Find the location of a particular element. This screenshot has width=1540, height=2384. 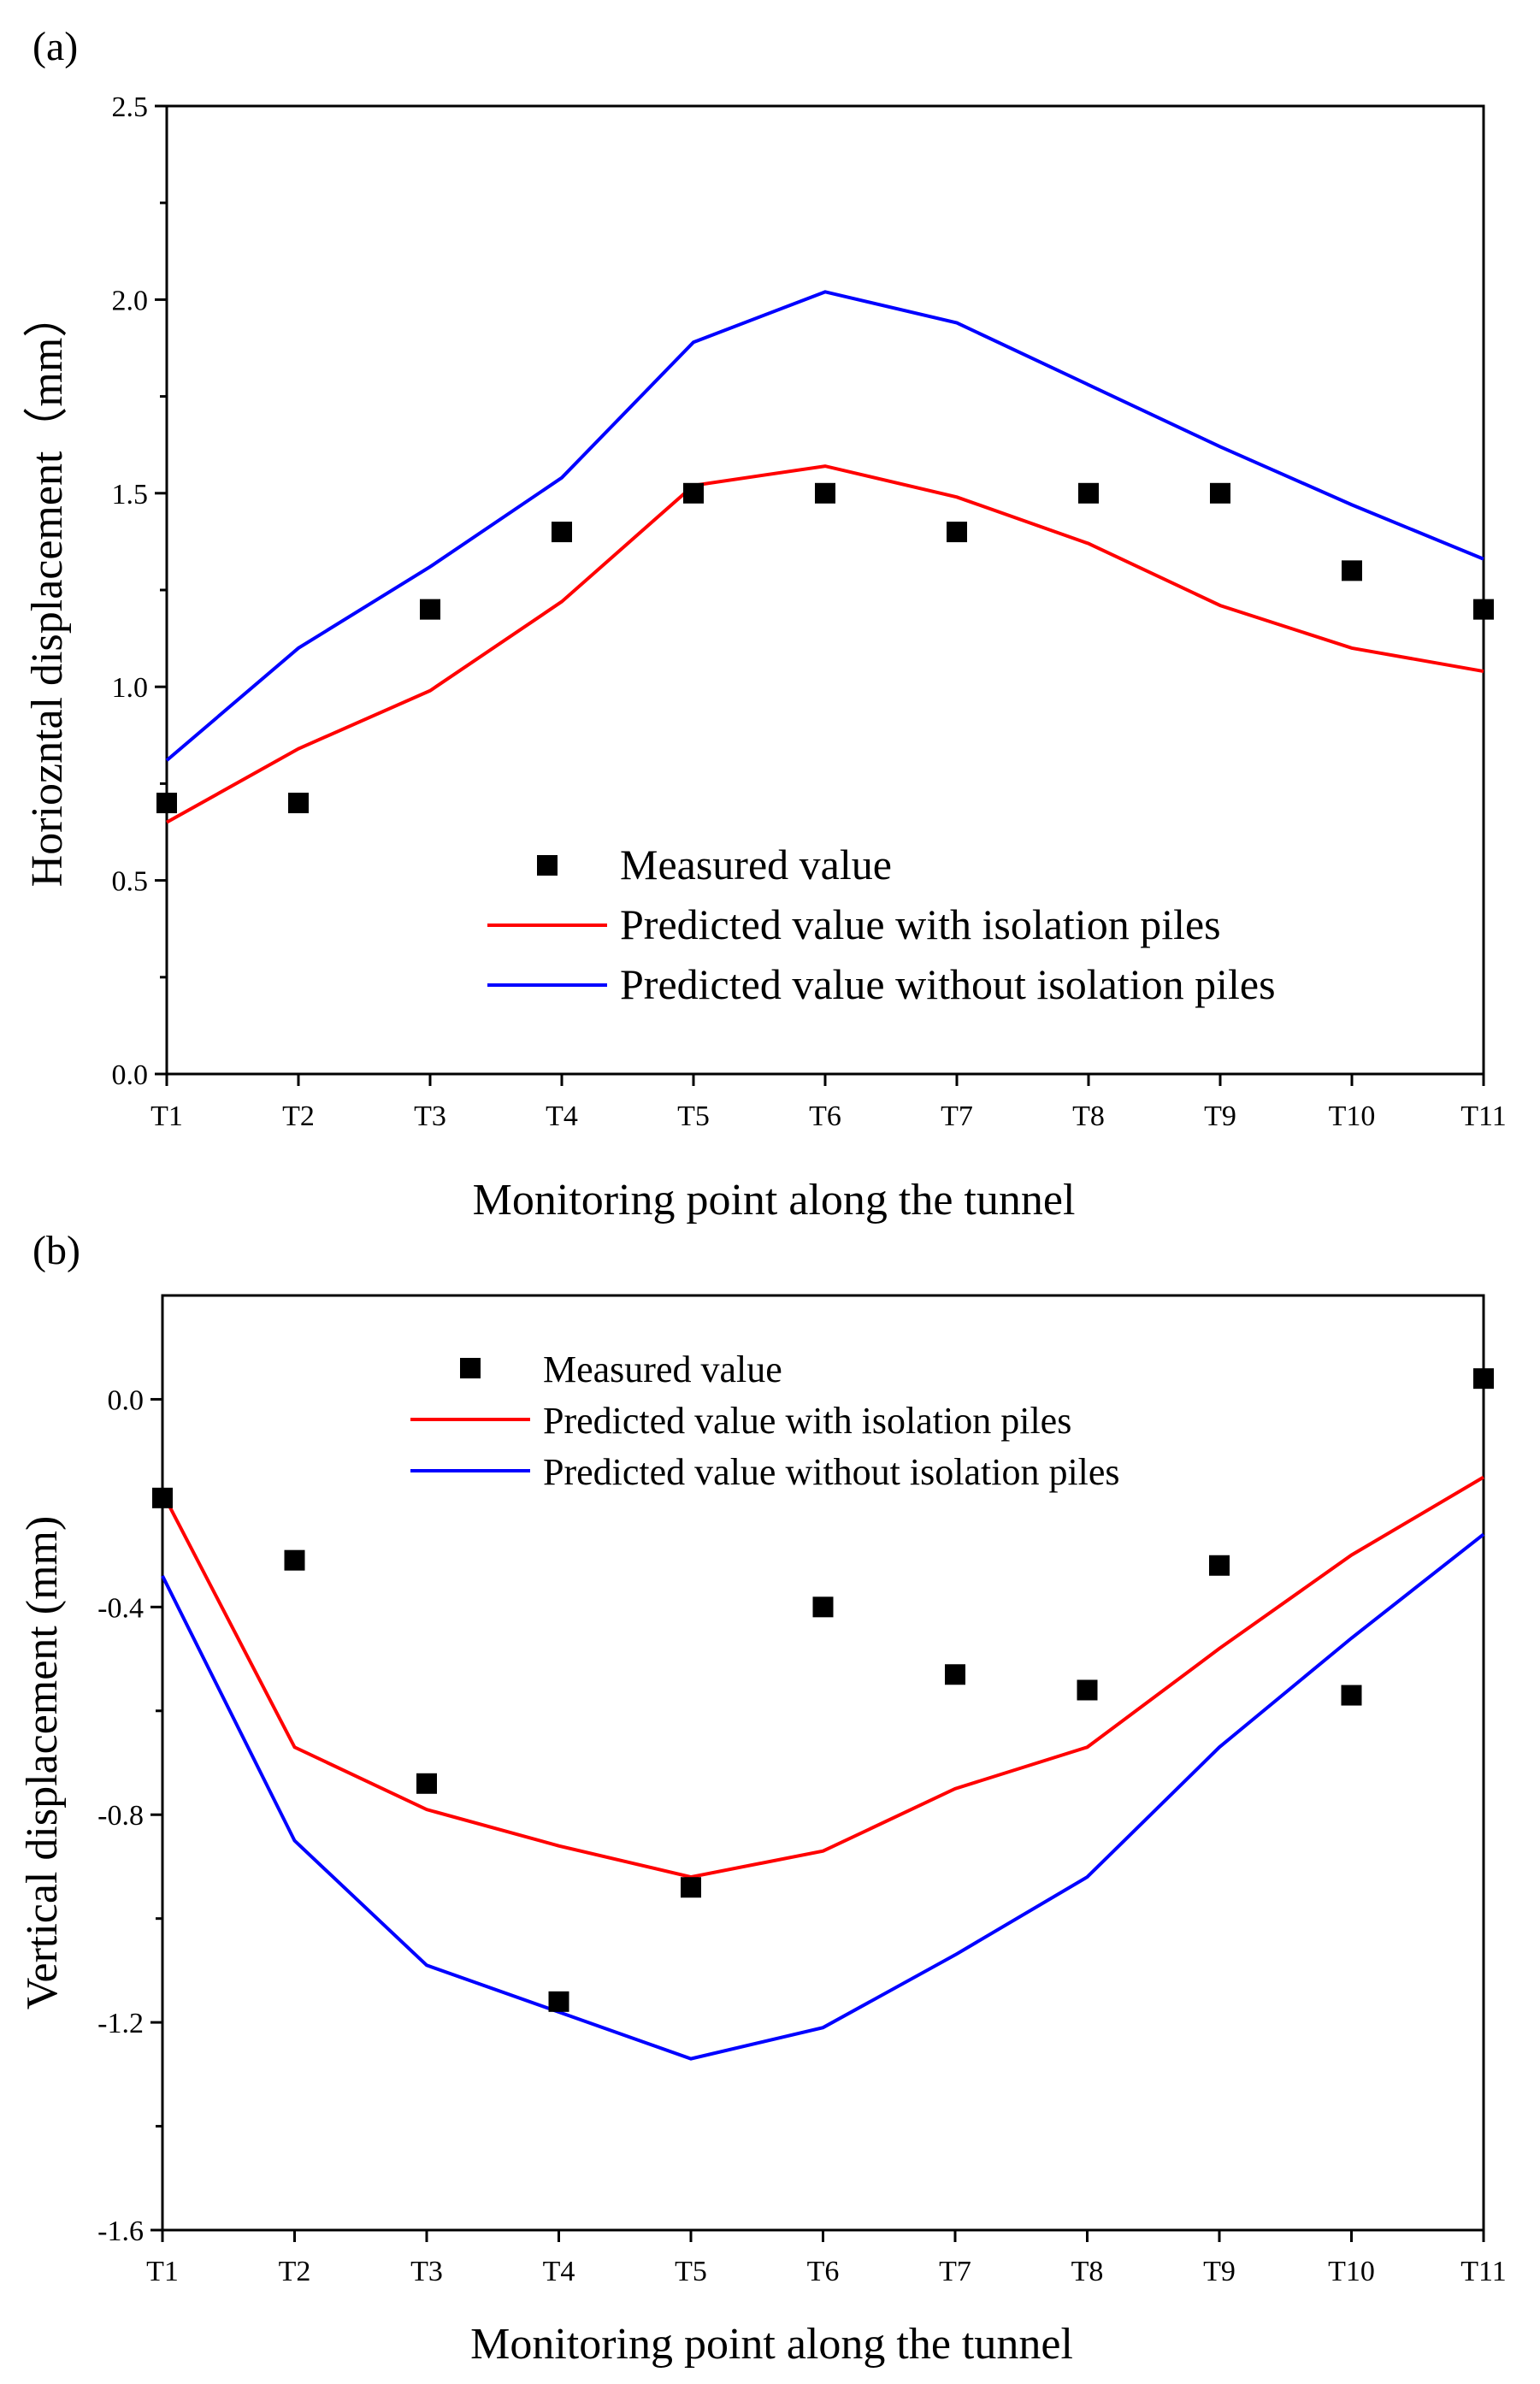

y-tick-label: -0.4 is located at coordinates (120, 1608).